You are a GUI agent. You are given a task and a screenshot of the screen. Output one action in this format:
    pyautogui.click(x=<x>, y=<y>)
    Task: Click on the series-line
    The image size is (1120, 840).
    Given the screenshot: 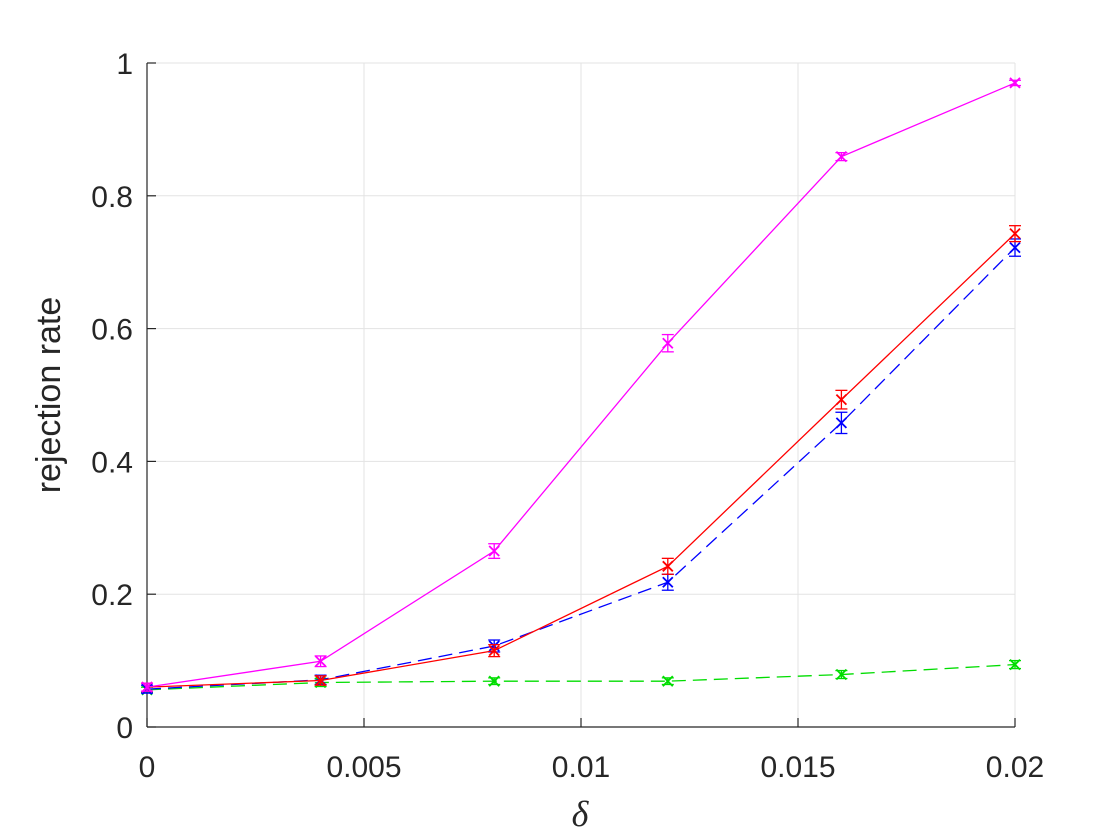 What is the action you would take?
    pyautogui.click(x=581, y=677)
    